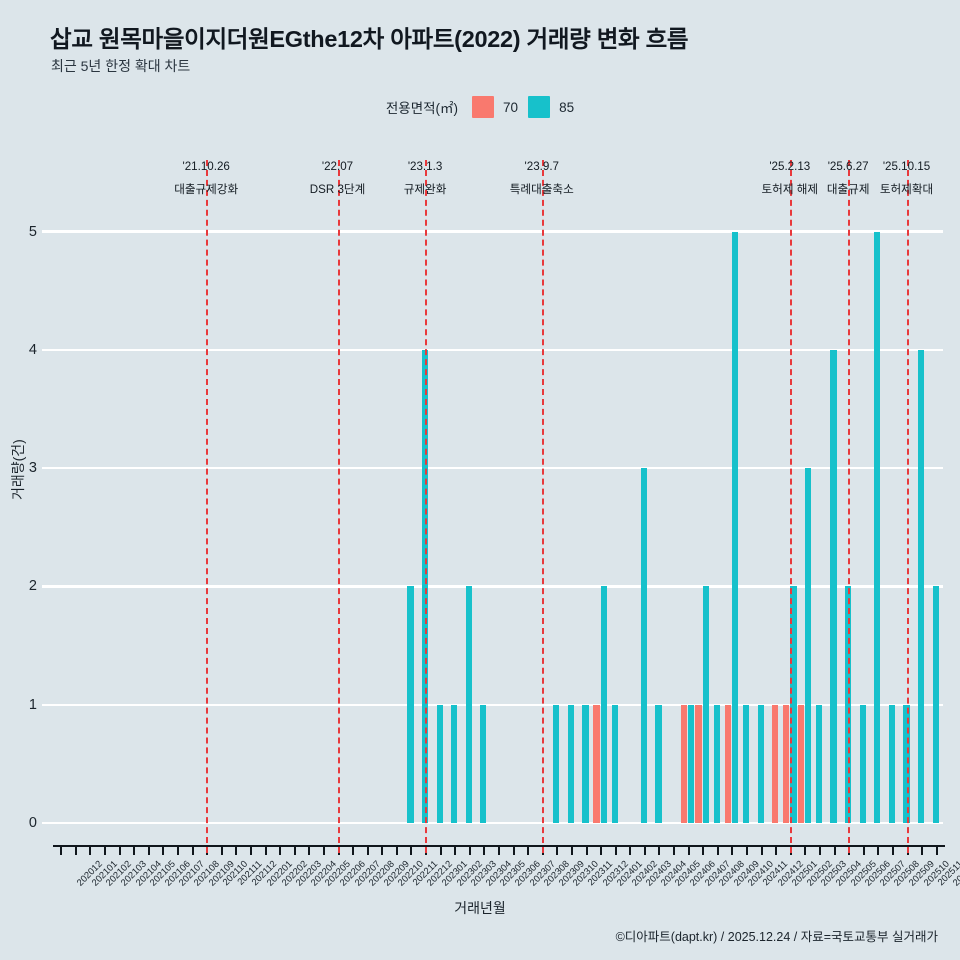  Describe the element at coordinates (906, 166) in the screenshot. I see `event-date-202510: '25.10.15` at that location.